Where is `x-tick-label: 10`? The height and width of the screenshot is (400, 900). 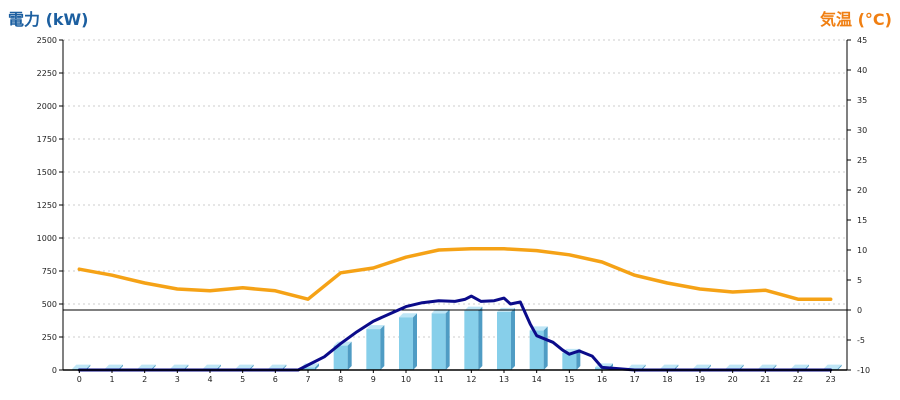
x-tick-label: 10 is located at coordinates (406, 379).